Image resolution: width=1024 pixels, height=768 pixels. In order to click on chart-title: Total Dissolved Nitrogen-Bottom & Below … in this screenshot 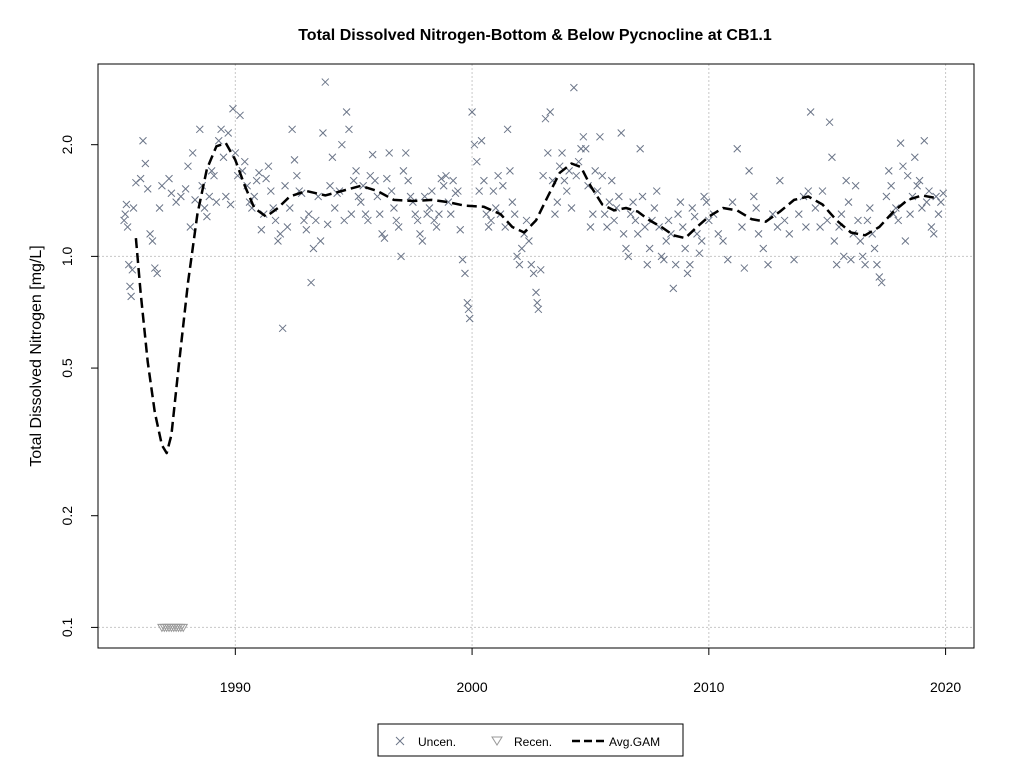, I will do `click(535, 35)`.